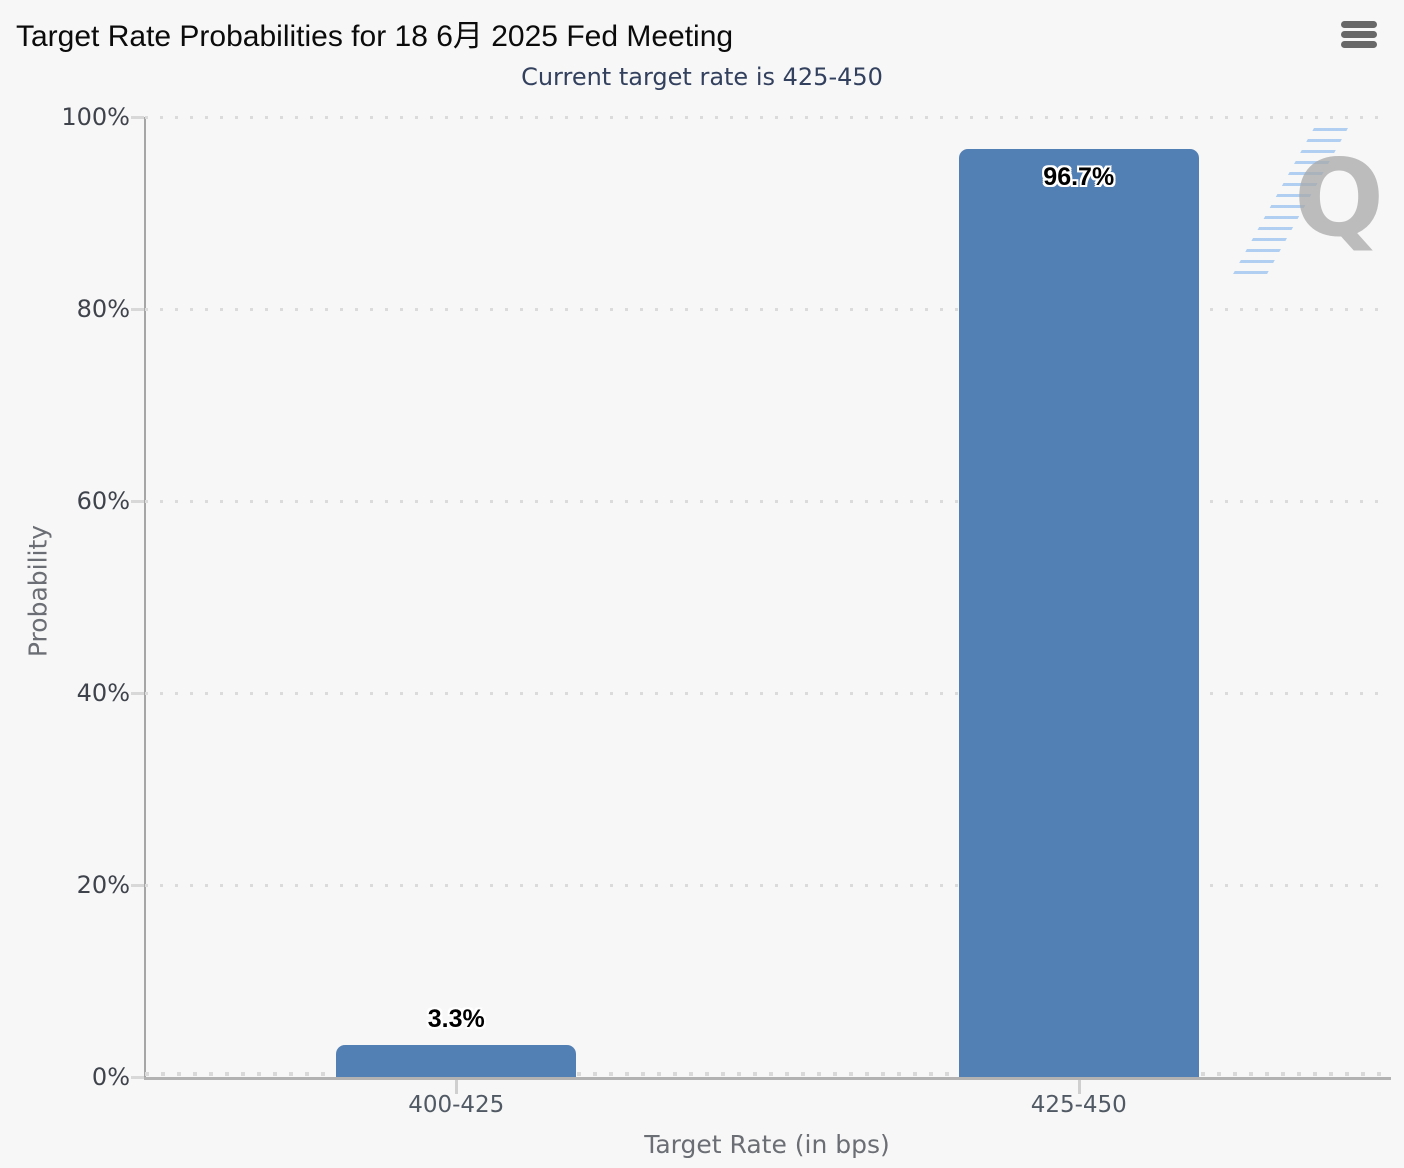 This screenshot has height=1168, width=1404. I want to click on x-axis-category-label: 400-425, so click(456, 1105).